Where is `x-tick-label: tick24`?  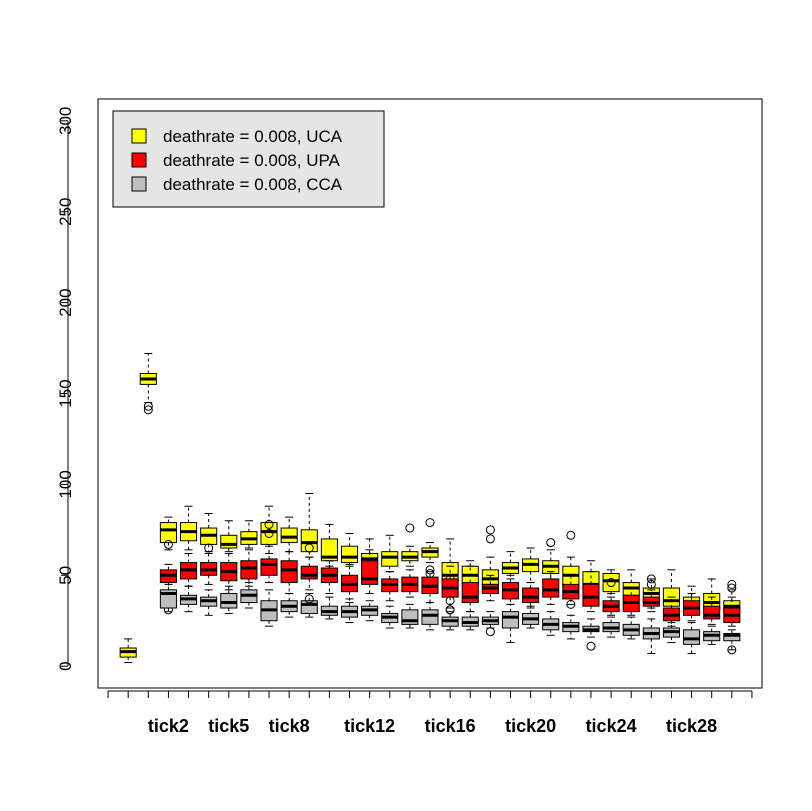 x-tick-label: tick24 is located at coordinates (611, 726).